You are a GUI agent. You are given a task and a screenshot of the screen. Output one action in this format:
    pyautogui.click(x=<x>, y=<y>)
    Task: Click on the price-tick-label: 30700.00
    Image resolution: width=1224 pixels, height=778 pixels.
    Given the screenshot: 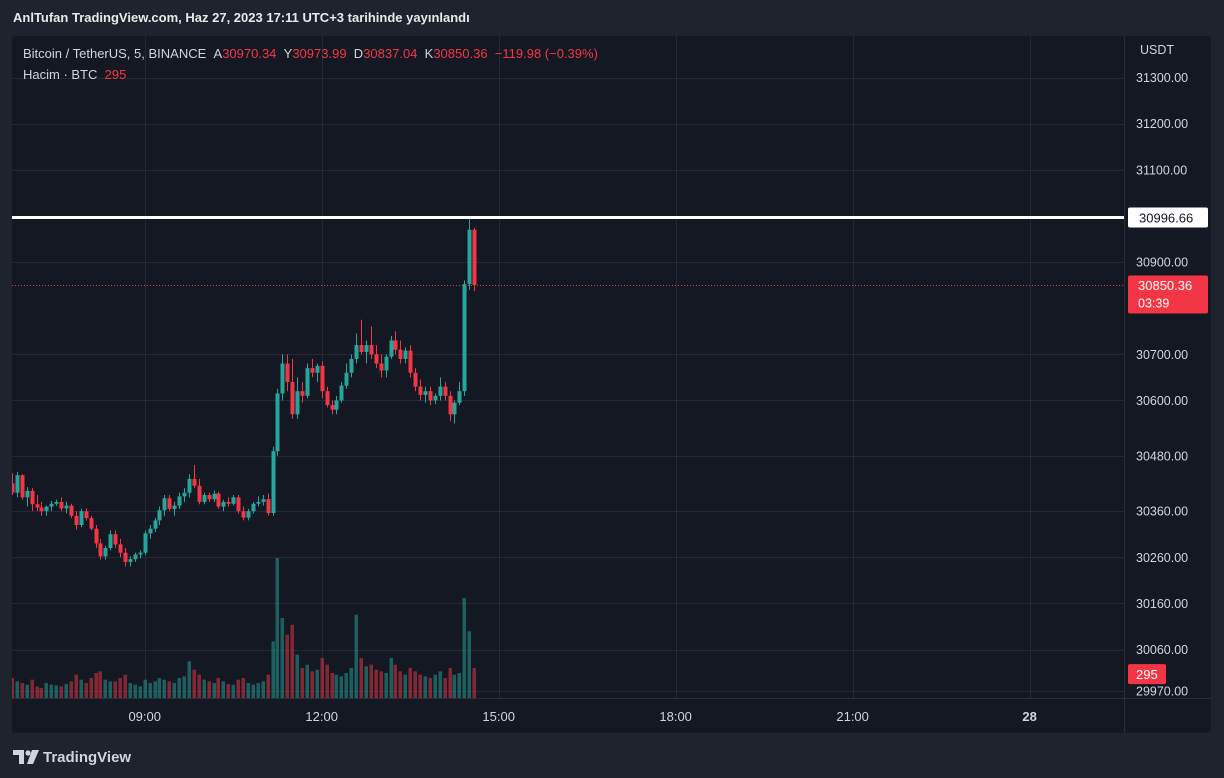 What is the action you would take?
    pyautogui.click(x=1162, y=355)
    